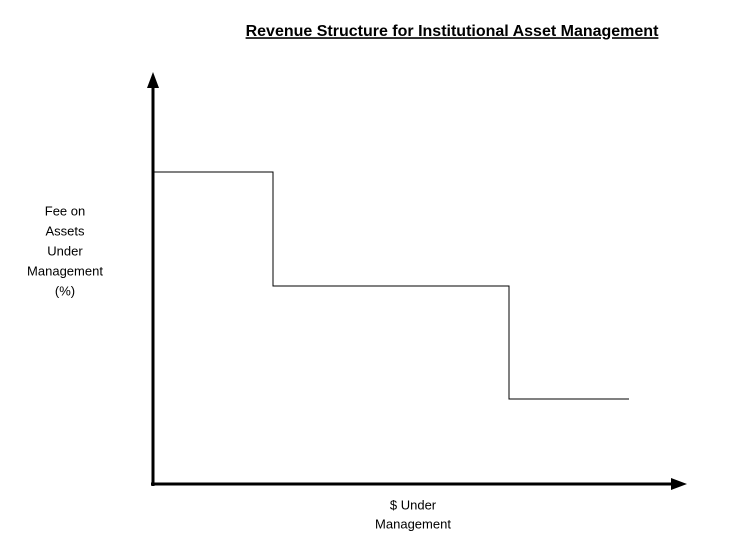  Describe the element at coordinates (65, 230) in the screenshot. I see `label-line: Assets` at that location.